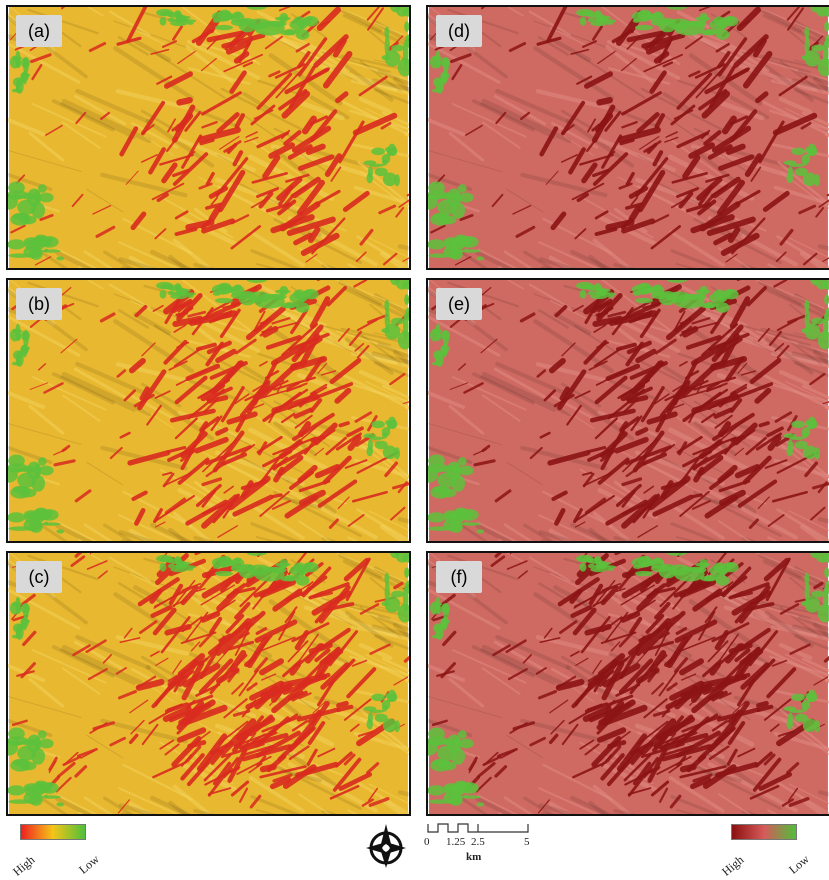 This screenshot has height=880, width=829. I want to click on panel-label-a: (a), so click(39, 31).